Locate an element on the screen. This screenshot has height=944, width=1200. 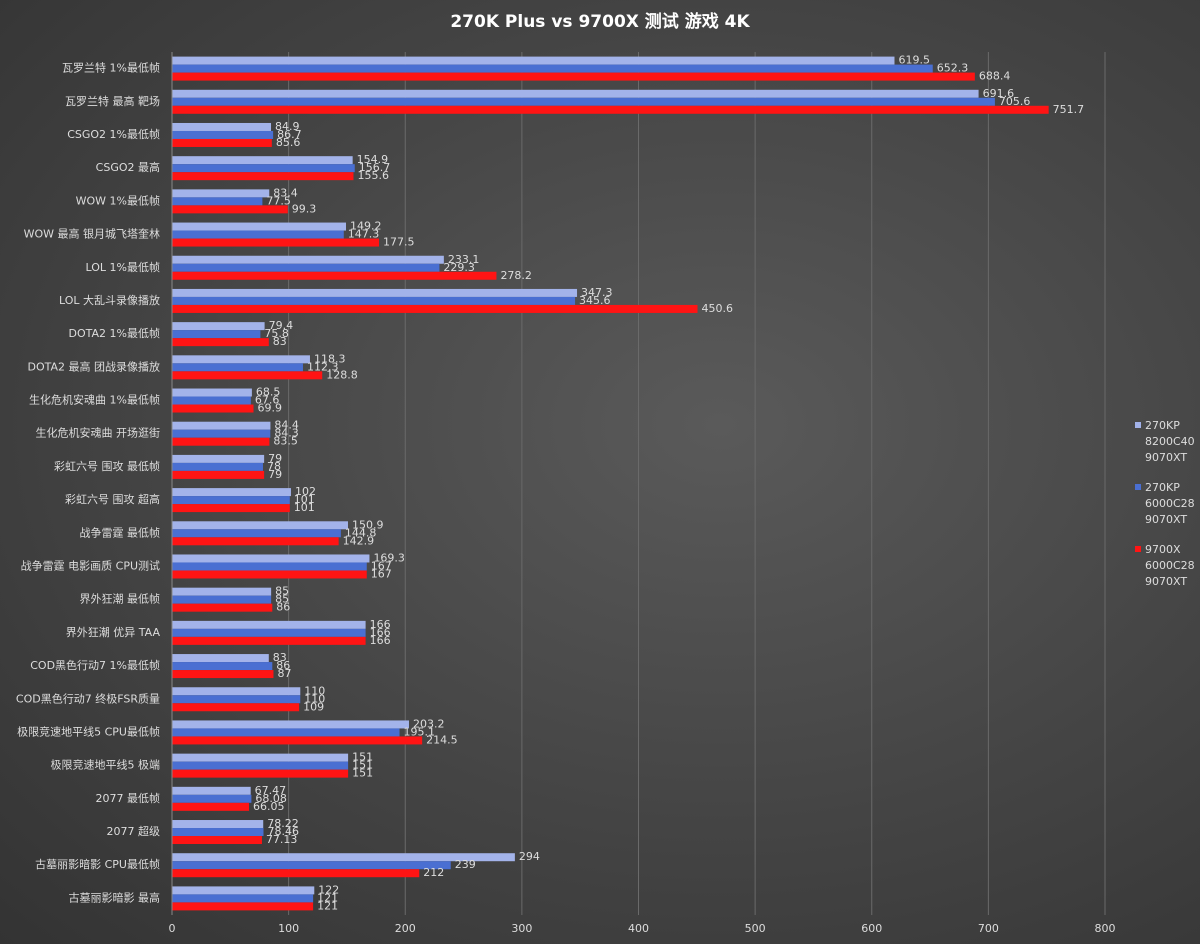
y-tick-label: COD黑色行动7 终极FSR质量 is located at coordinates (88, 698).